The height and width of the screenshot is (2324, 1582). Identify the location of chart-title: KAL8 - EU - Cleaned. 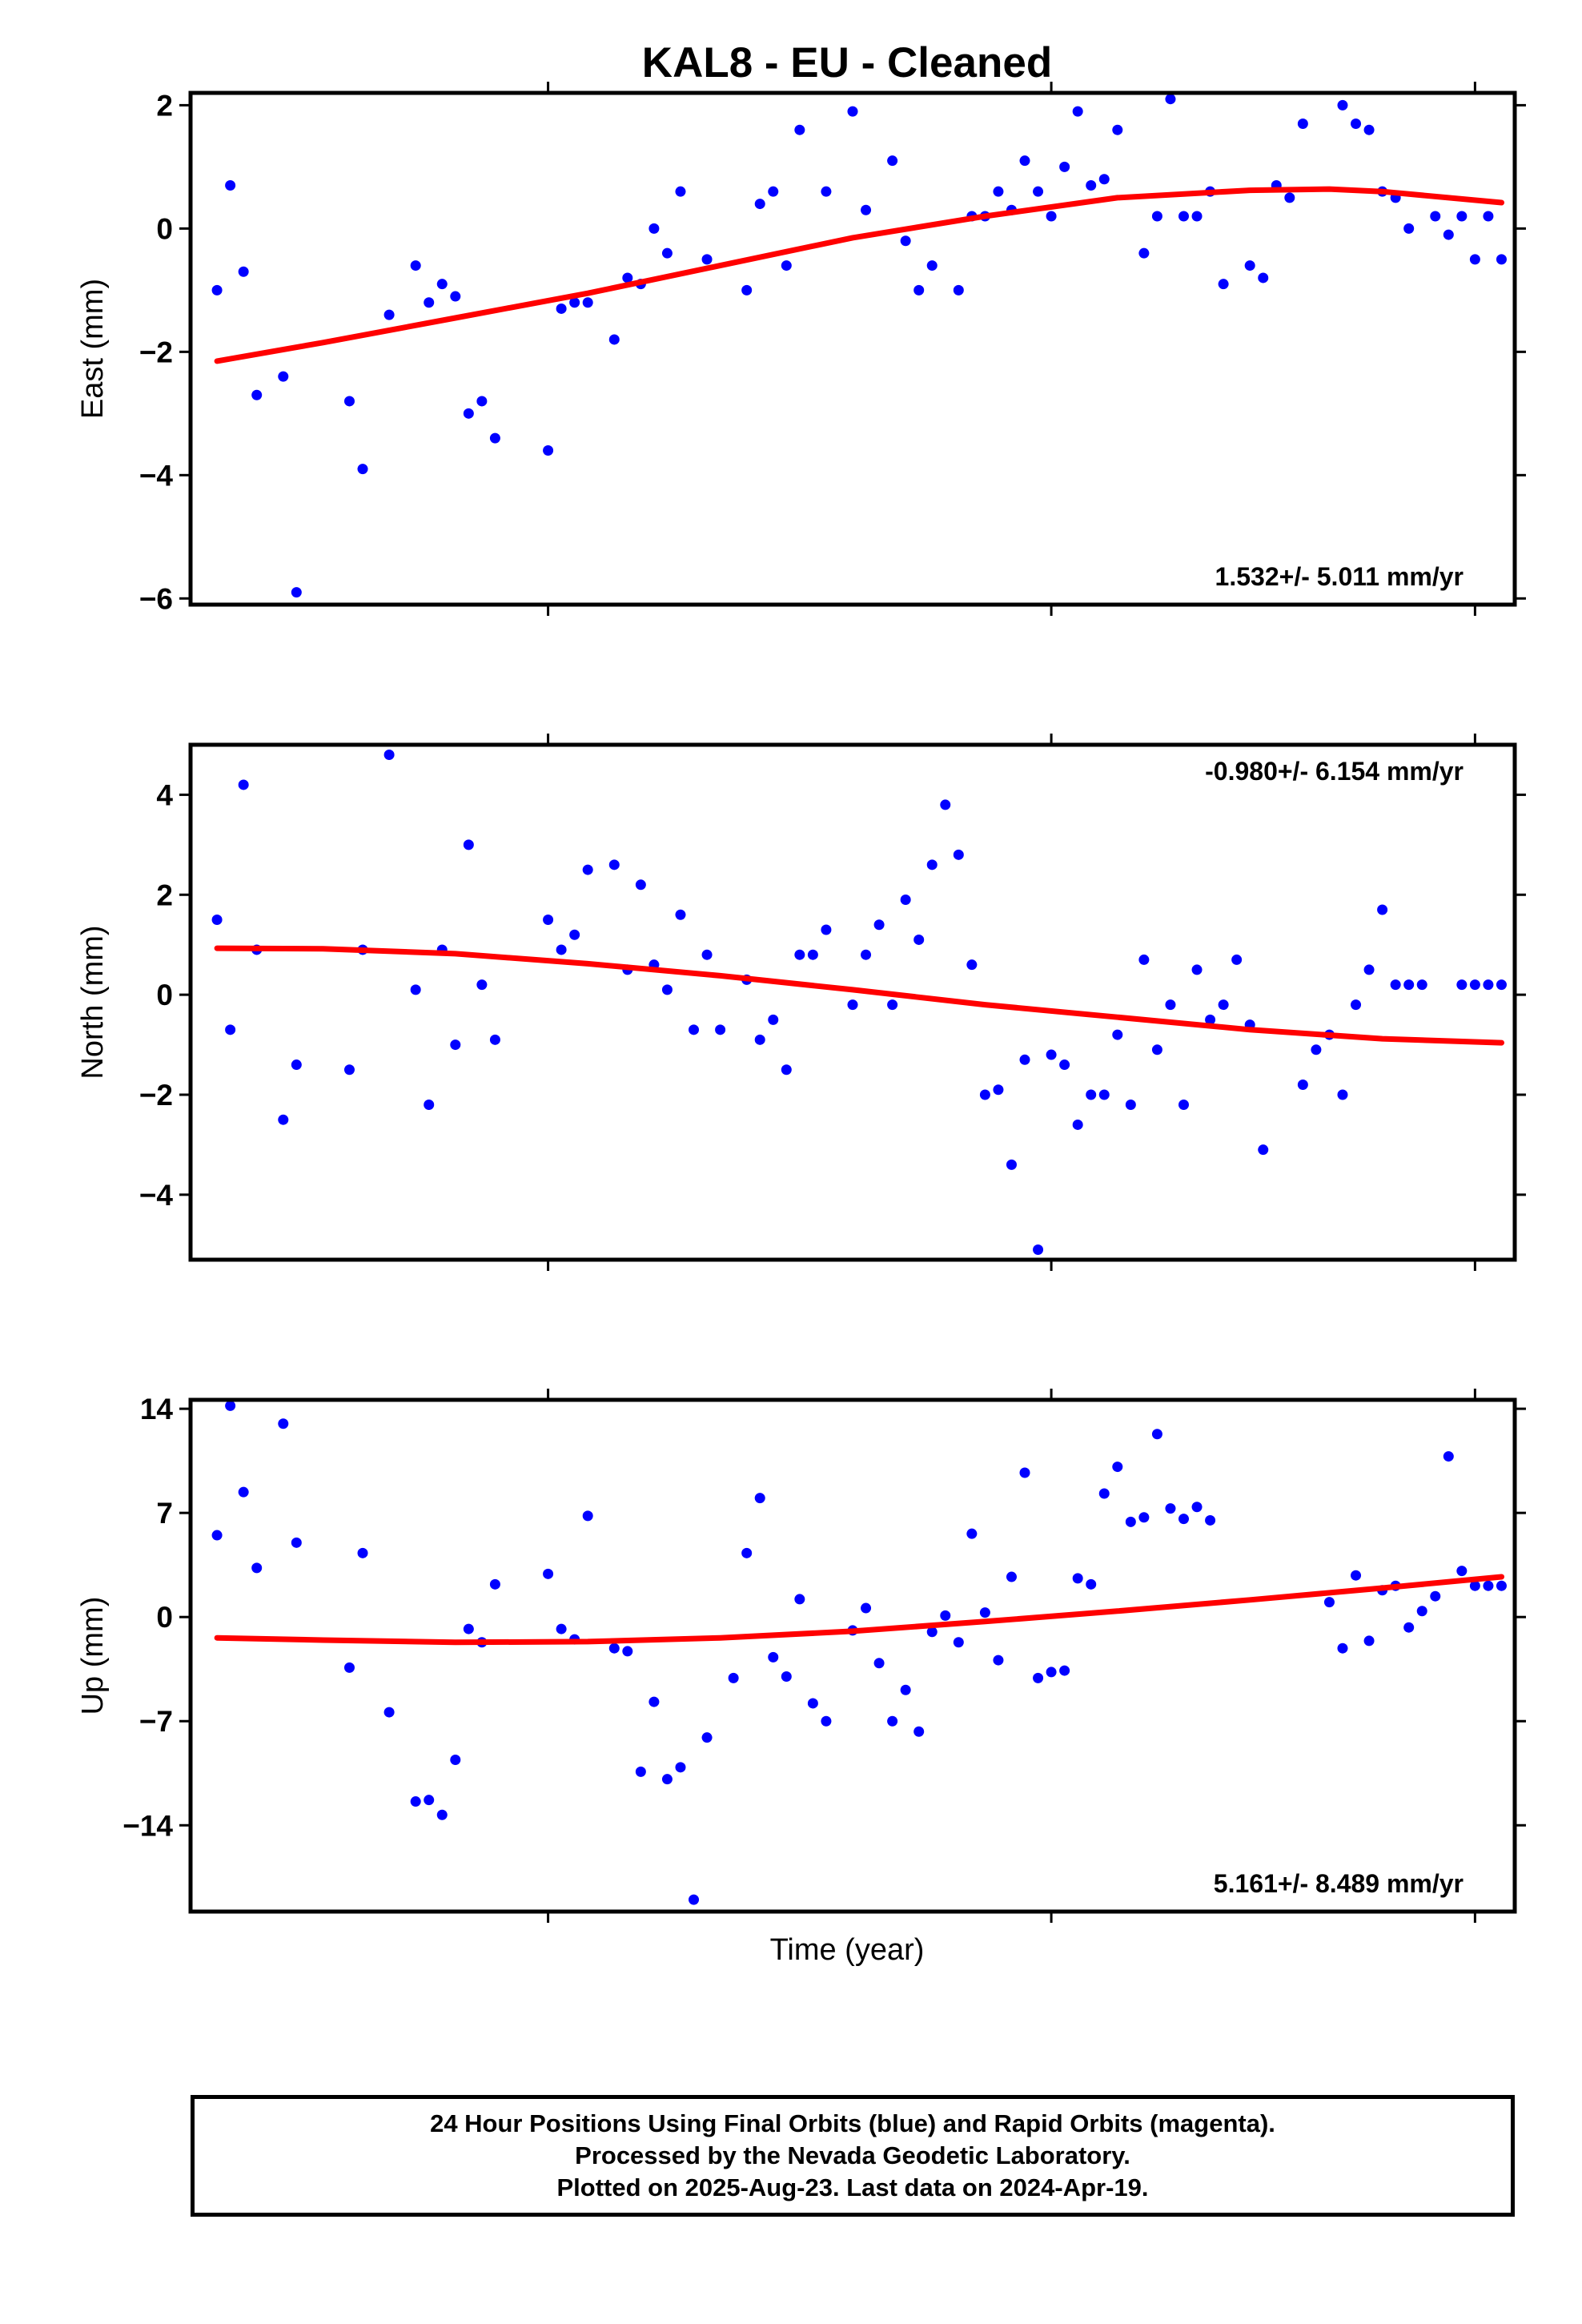
(847, 62).